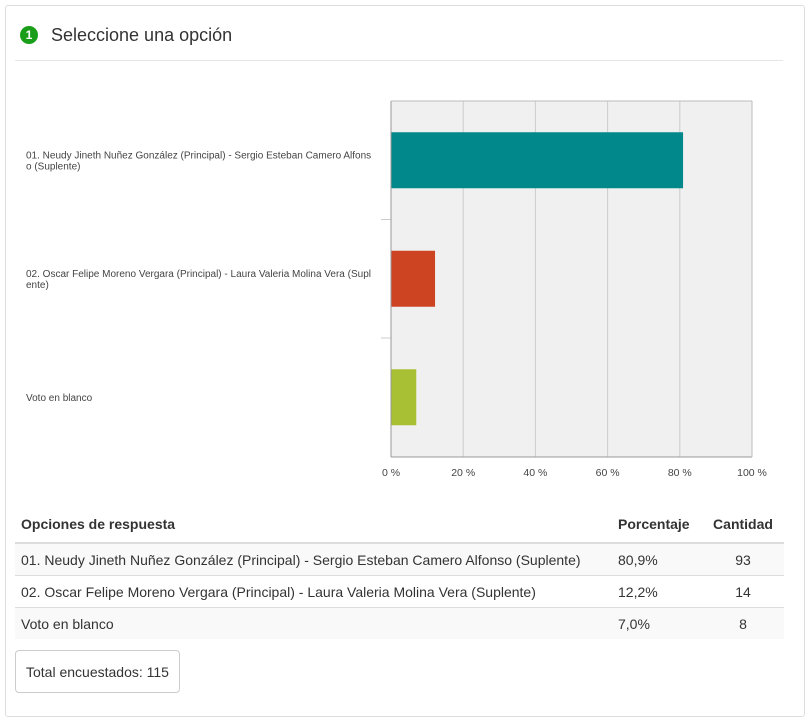 The image size is (812, 726). I want to click on row-percent: 12,2%, so click(657, 591).